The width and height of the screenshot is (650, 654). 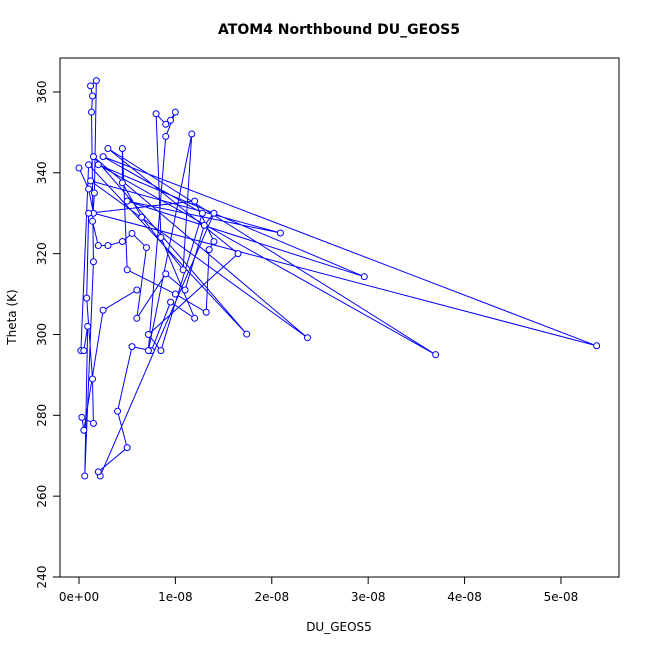 What do you see at coordinates (42, 172) in the screenshot?
I see `y-tick-label: 340` at bounding box center [42, 172].